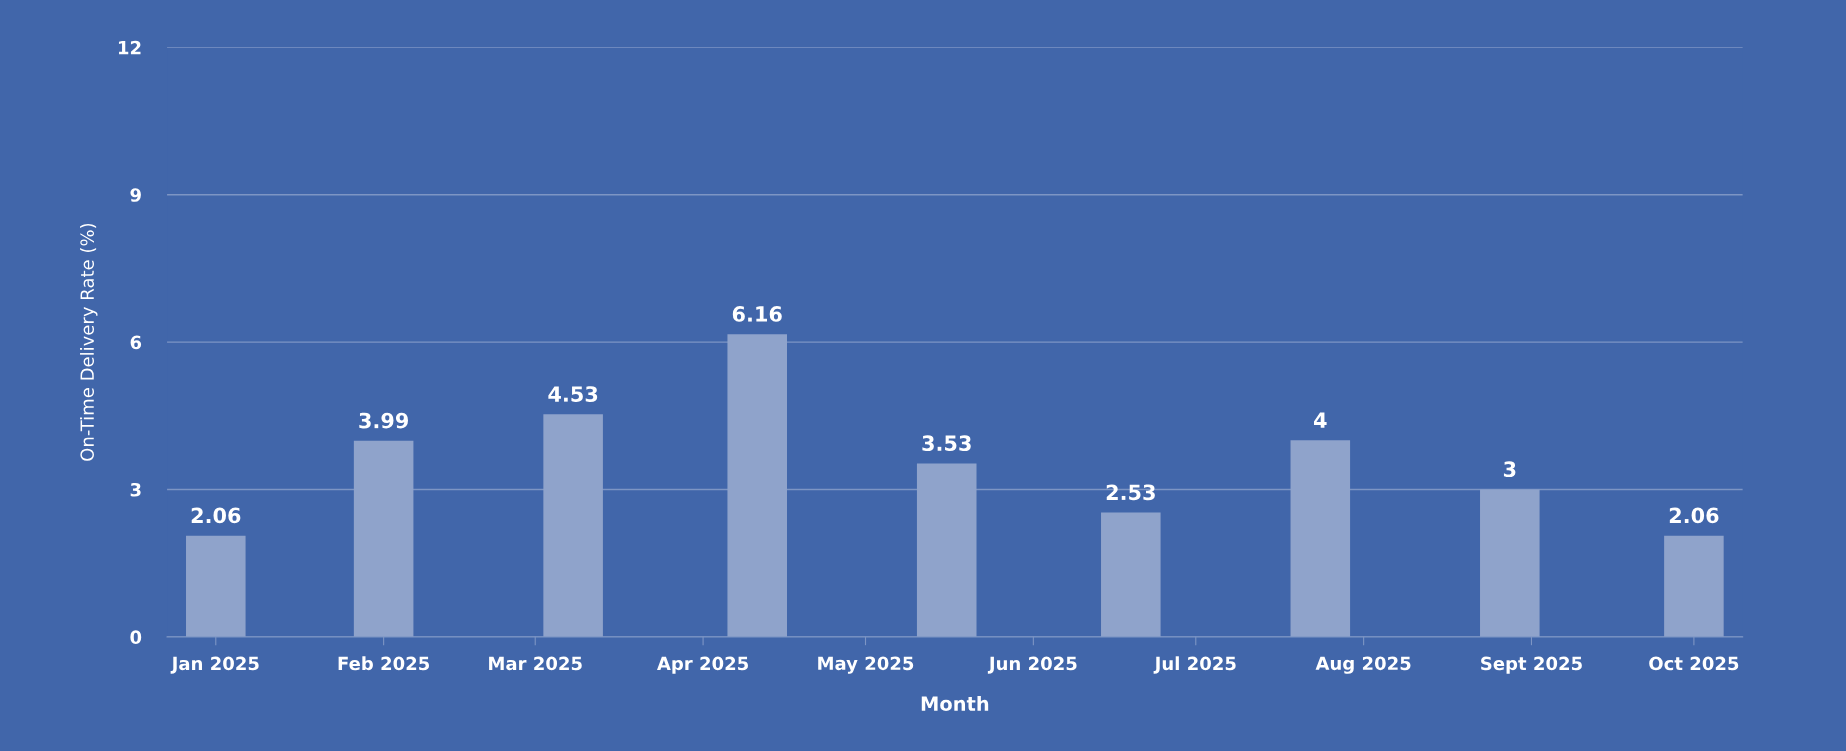 This screenshot has height=751, width=1846. What do you see at coordinates (135, 195) in the screenshot?
I see `y-tick-label: 9` at bounding box center [135, 195].